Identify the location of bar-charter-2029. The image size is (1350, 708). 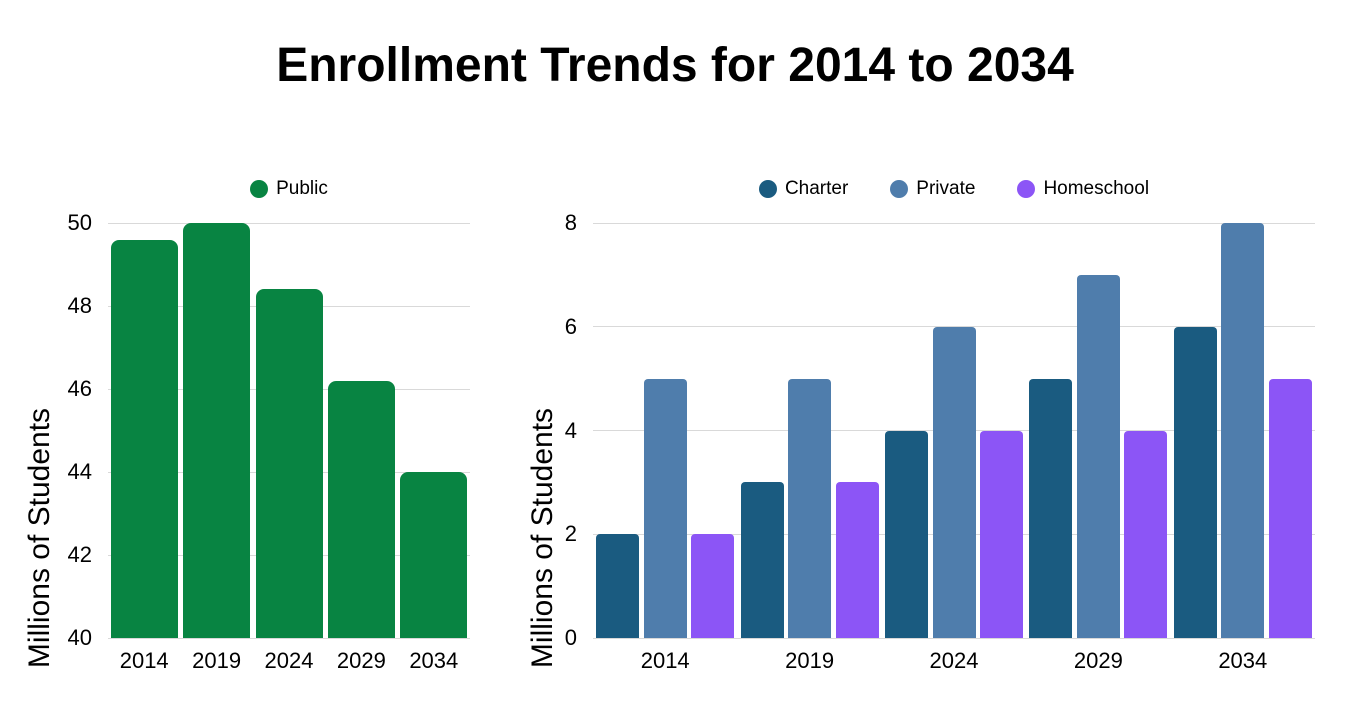
(1051, 508).